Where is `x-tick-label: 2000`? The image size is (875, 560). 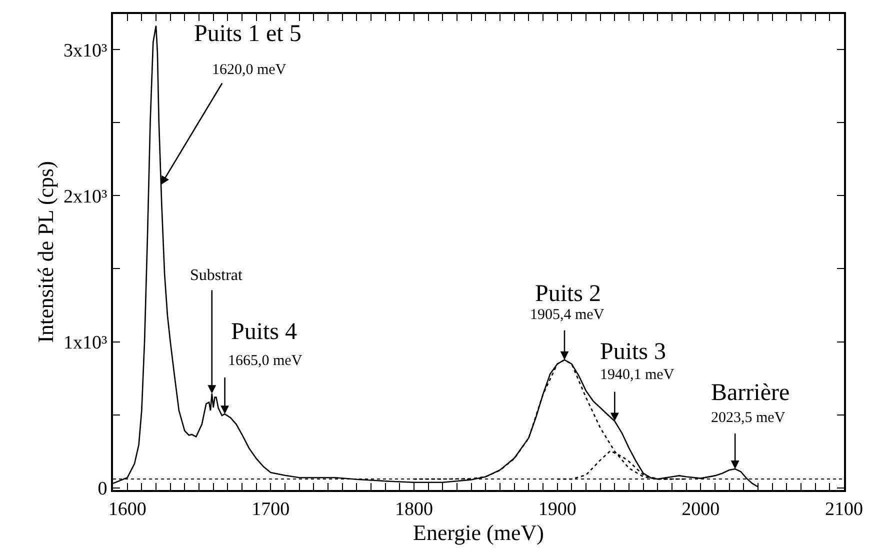
x-tick-label: 2000 is located at coordinates (701, 509).